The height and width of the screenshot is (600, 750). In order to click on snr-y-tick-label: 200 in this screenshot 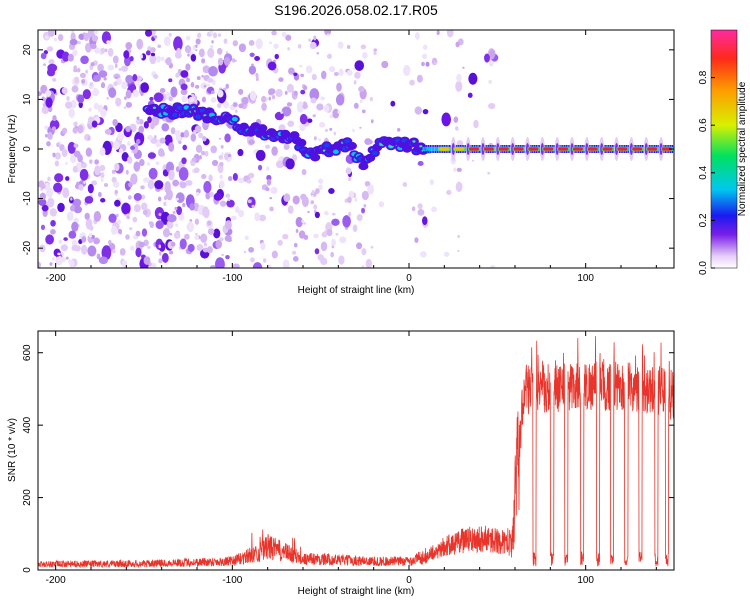, I will do `click(27, 497)`.